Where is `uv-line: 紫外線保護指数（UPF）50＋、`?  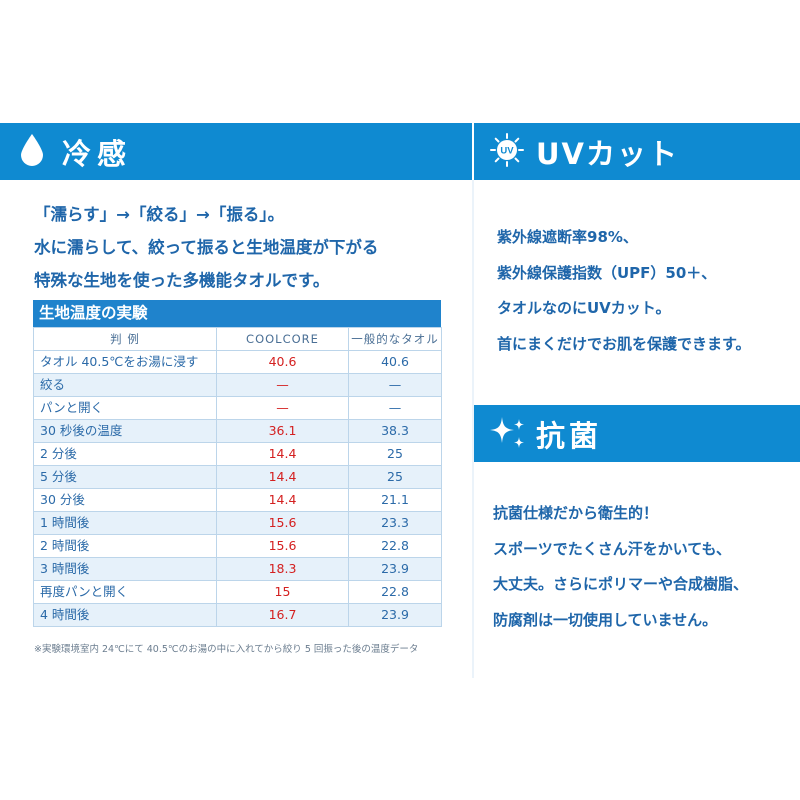
uv-line: 紫外線保護指数（UPF）50＋、 is located at coordinates (607, 272).